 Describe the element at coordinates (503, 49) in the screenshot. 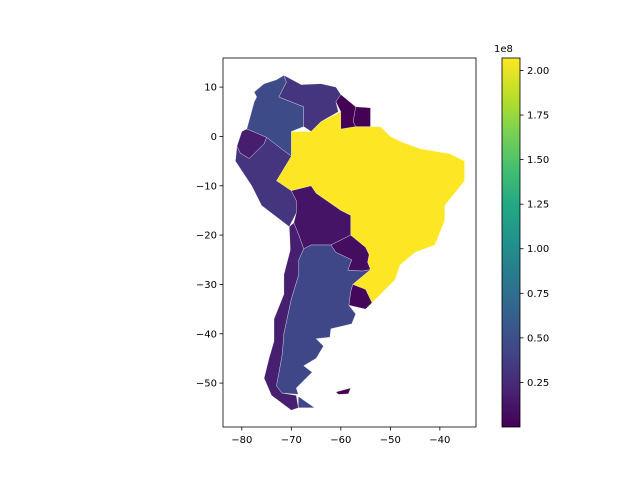

I see `colorbar-offset-label: 1e8` at that location.